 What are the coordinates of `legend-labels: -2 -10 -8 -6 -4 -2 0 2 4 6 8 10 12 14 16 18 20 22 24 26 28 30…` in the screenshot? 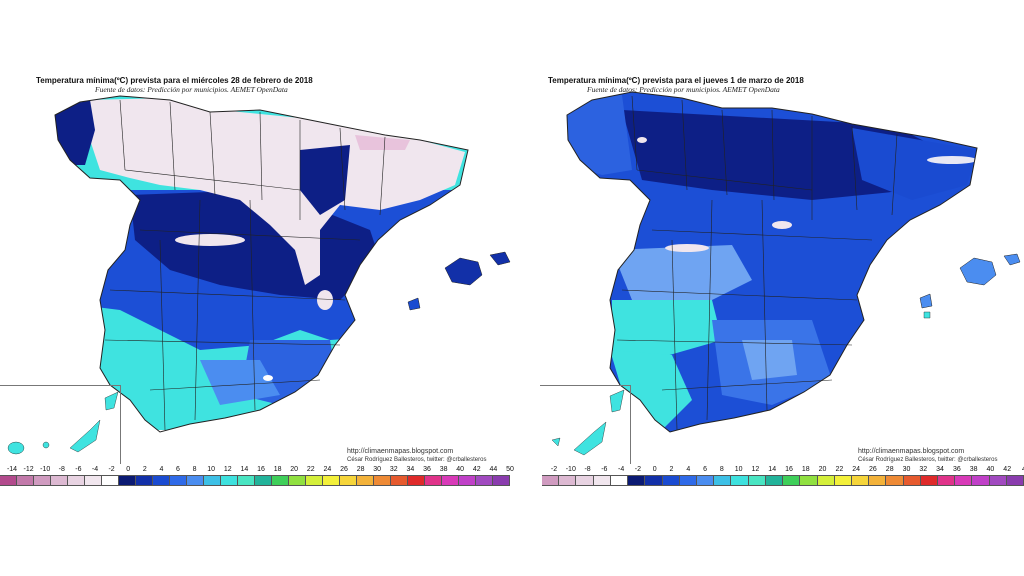 It's located at (783, 470).